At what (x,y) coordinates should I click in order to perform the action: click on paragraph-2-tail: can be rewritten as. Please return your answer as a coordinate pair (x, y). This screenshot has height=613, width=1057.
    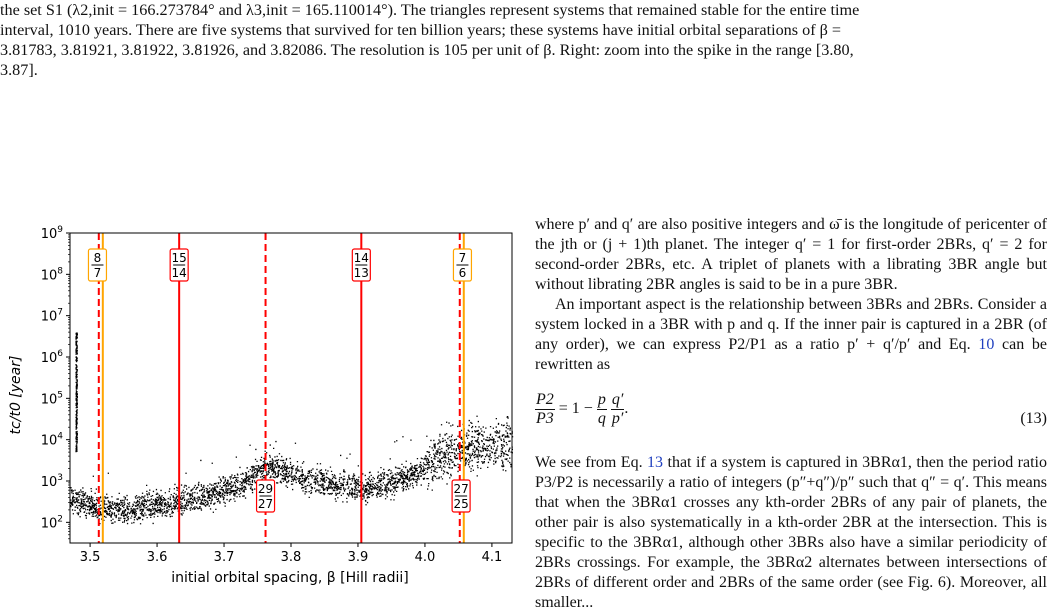
    Looking at the image, I should click on (791, 354).